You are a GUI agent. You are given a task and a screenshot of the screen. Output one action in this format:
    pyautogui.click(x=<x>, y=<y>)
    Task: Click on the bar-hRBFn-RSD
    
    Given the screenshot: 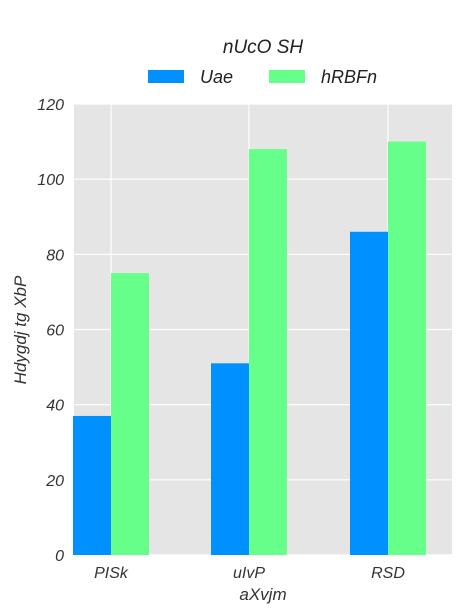 What is the action you would take?
    pyautogui.click(x=407, y=348)
    